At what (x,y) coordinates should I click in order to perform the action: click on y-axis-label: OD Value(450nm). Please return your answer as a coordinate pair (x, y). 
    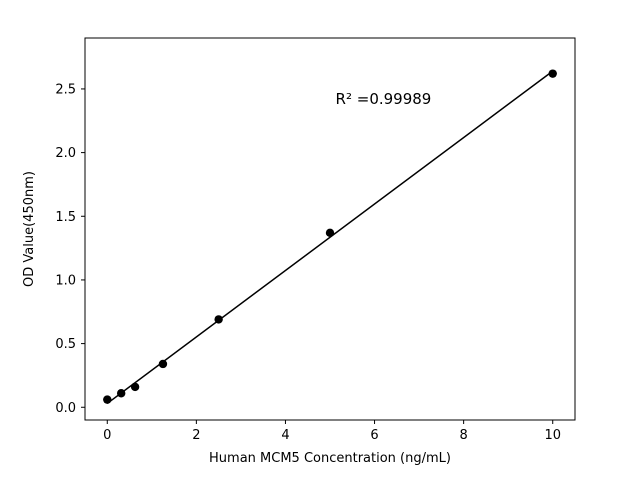
    Looking at the image, I should click on (29, 229).